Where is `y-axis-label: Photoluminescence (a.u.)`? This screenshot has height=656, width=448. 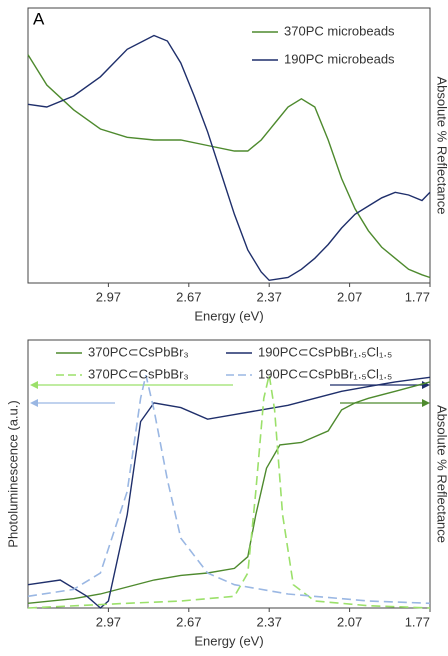
y-axis-label: Photoluminescence (a.u.) is located at coordinates (12, 473).